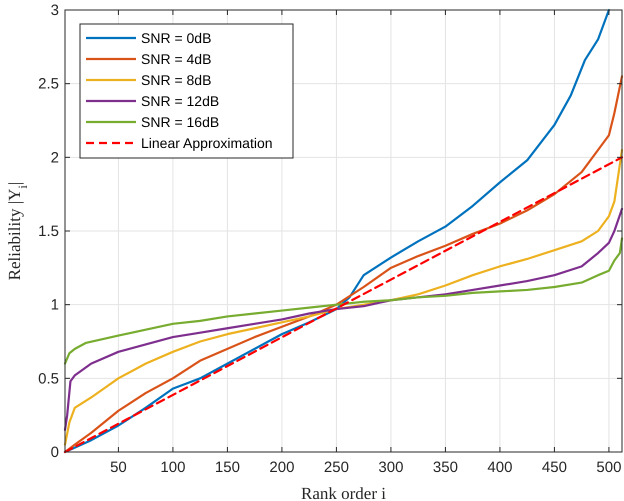 Image resolution: width=624 pixels, height=501 pixels. What do you see at coordinates (445, 467) in the screenshot?
I see `x-tick-label: 350` at bounding box center [445, 467].